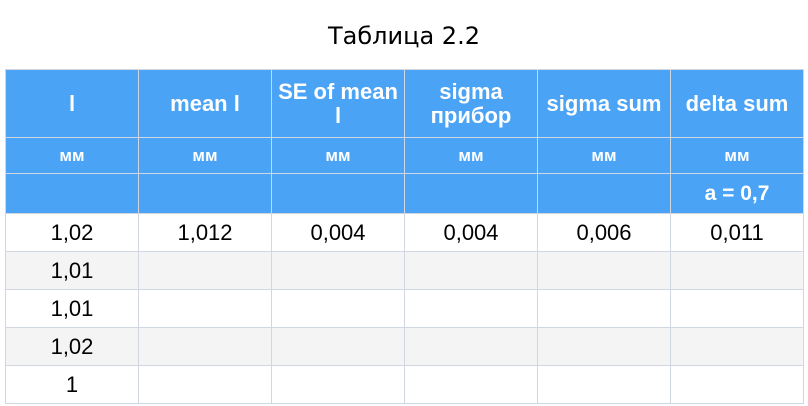 This screenshot has width=808, height=406. What do you see at coordinates (205, 103) in the screenshot?
I see `column-header-mean-l: mean l` at bounding box center [205, 103].